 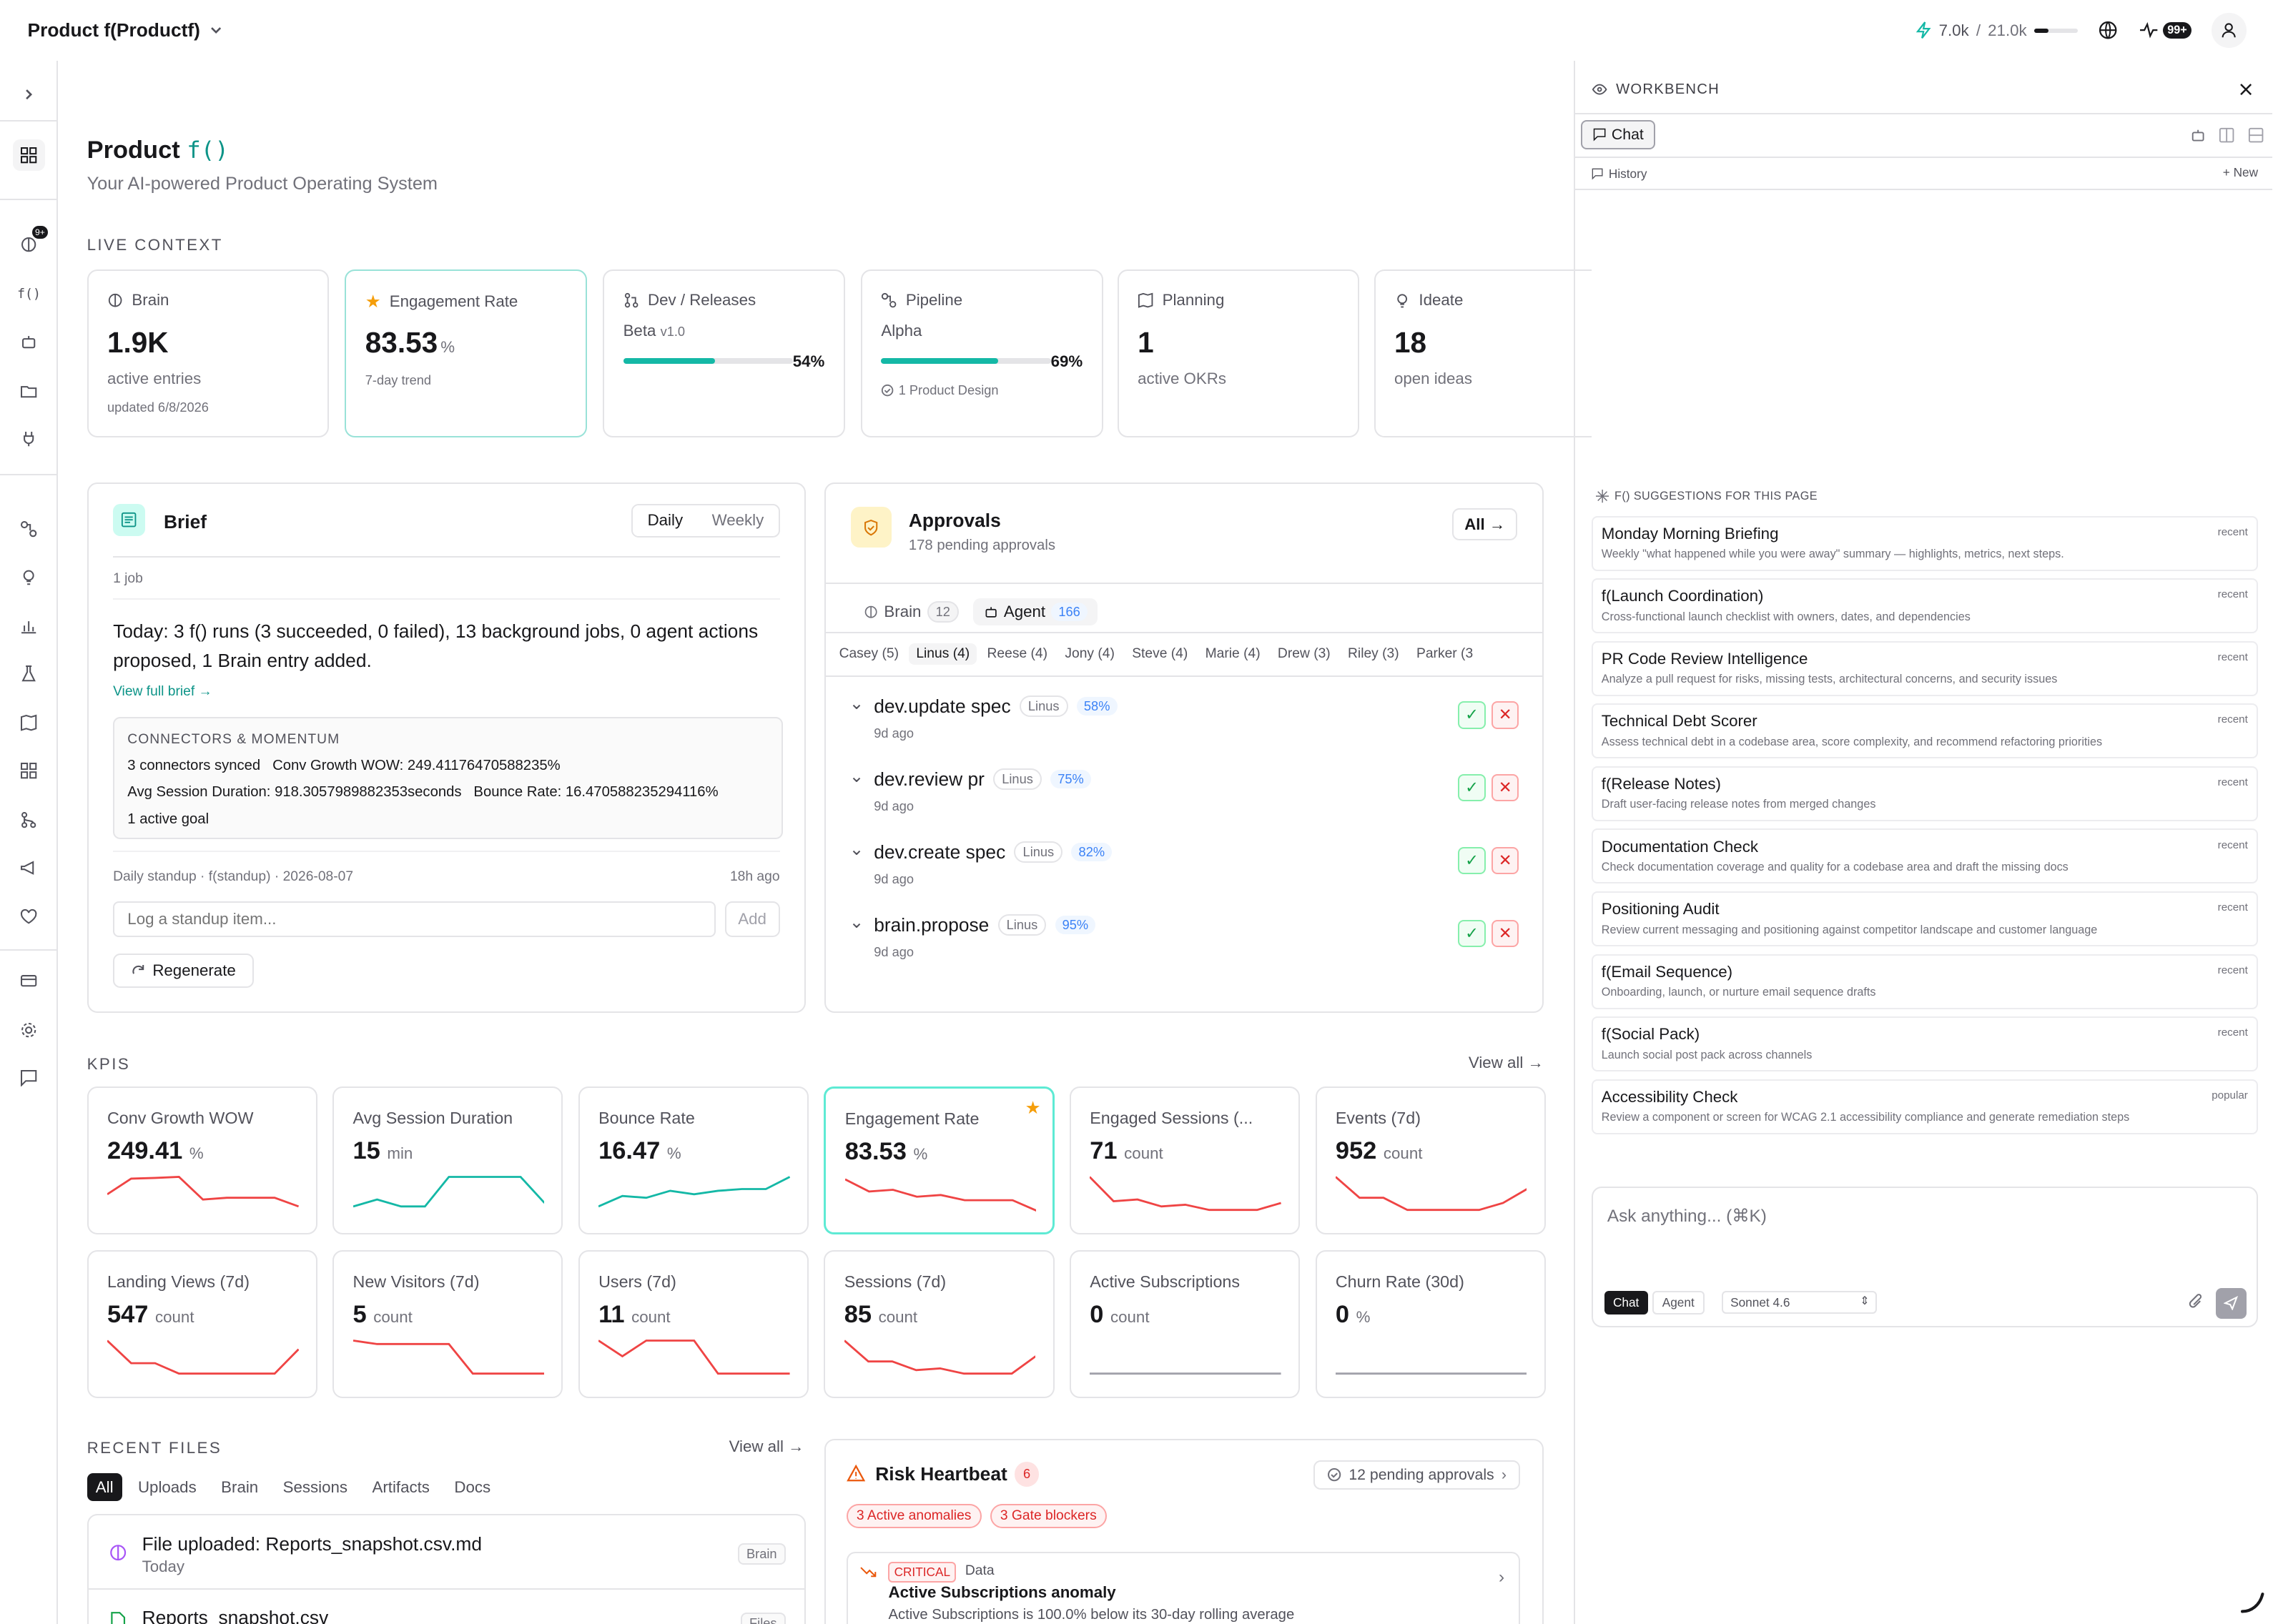 I want to click on file-tab: Brain, so click(x=240, y=1487).